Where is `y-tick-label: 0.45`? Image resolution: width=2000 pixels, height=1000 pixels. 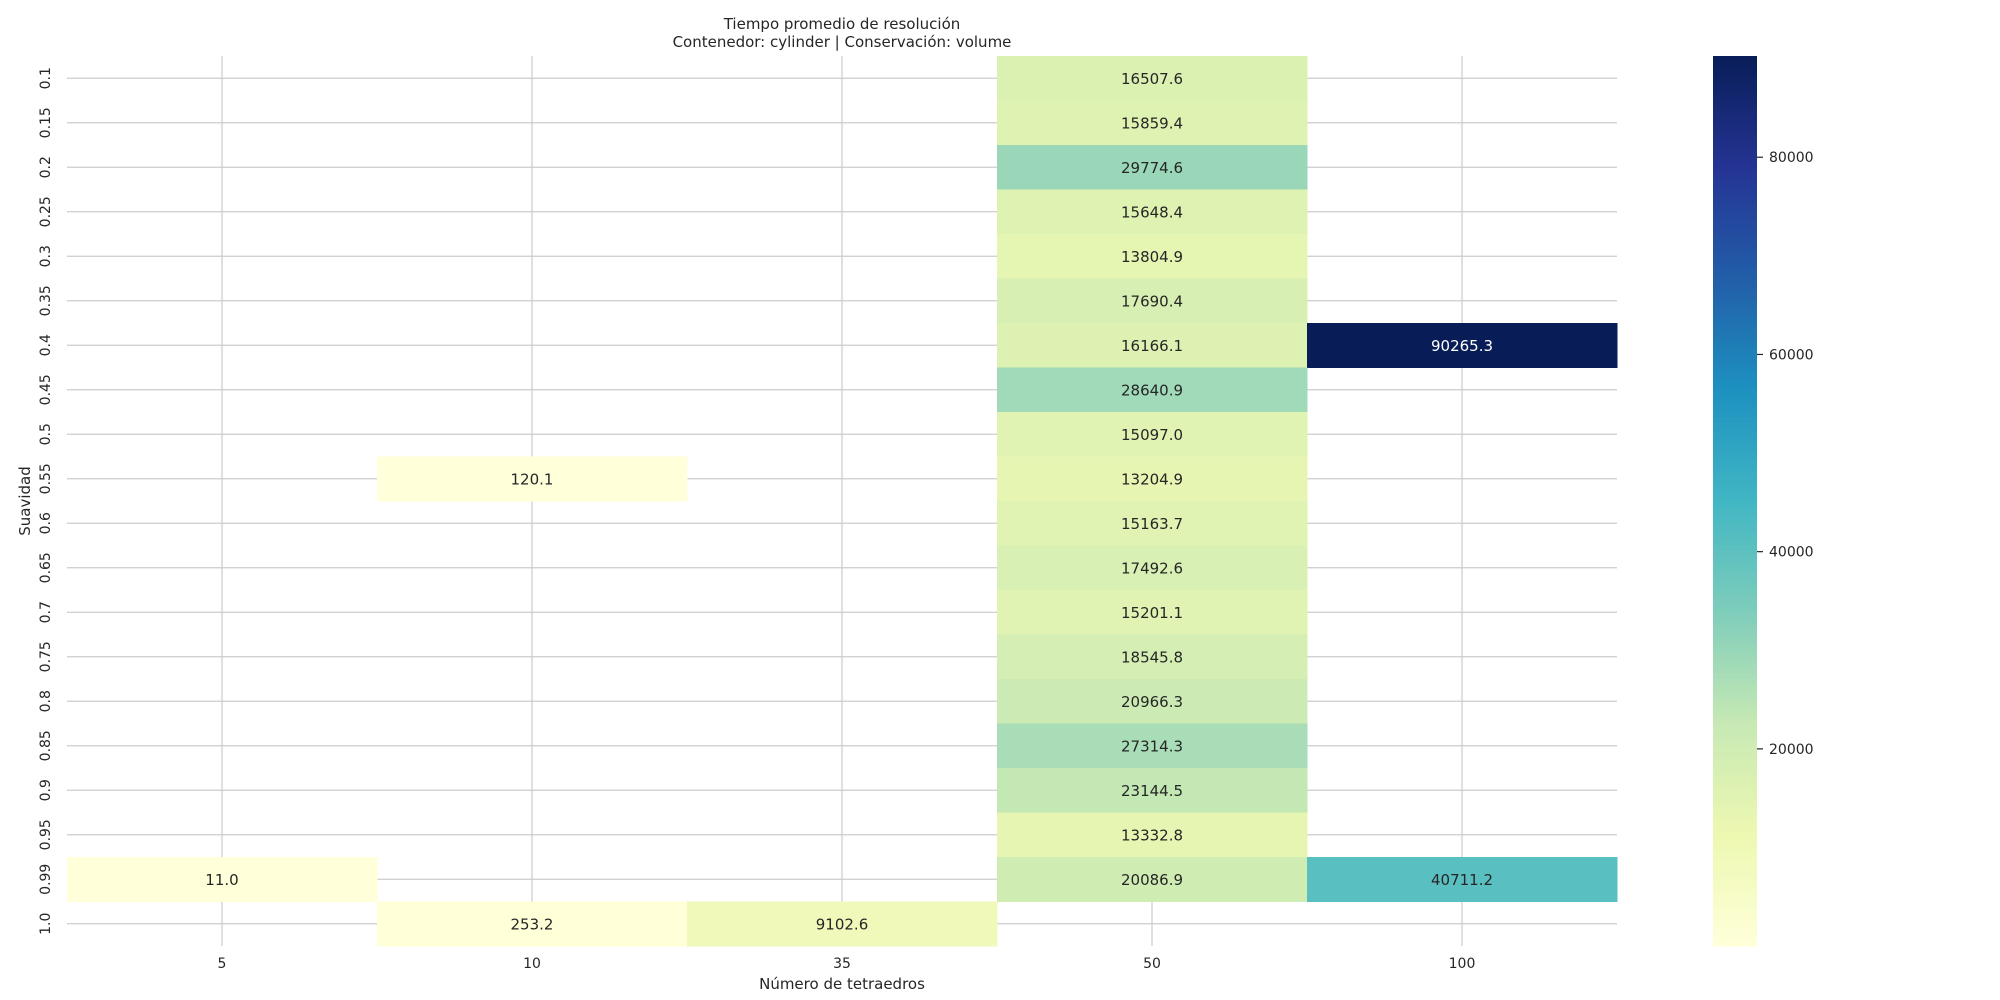 y-tick-label: 0.45 is located at coordinates (46, 389).